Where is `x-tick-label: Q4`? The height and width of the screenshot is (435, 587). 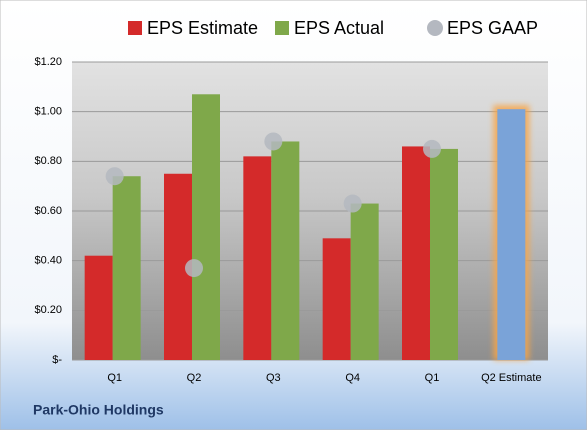
x-tick-label: Q4 is located at coordinates (352, 378).